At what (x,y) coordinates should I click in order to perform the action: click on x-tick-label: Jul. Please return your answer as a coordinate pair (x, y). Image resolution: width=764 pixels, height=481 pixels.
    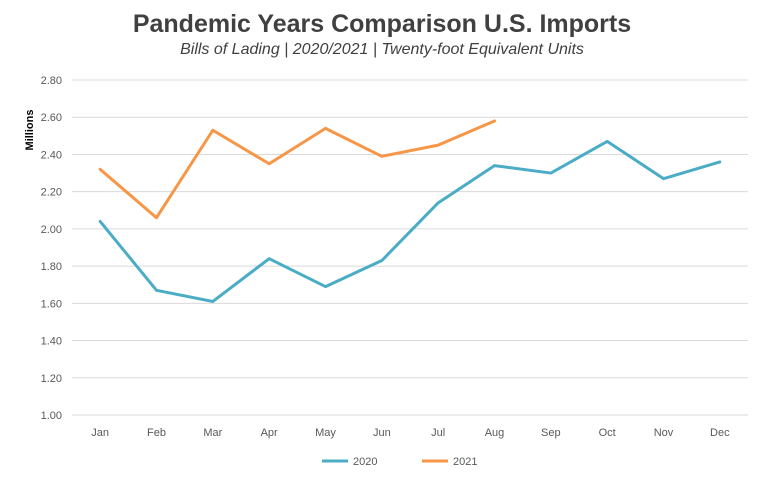
    Looking at the image, I should click on (438, 433).